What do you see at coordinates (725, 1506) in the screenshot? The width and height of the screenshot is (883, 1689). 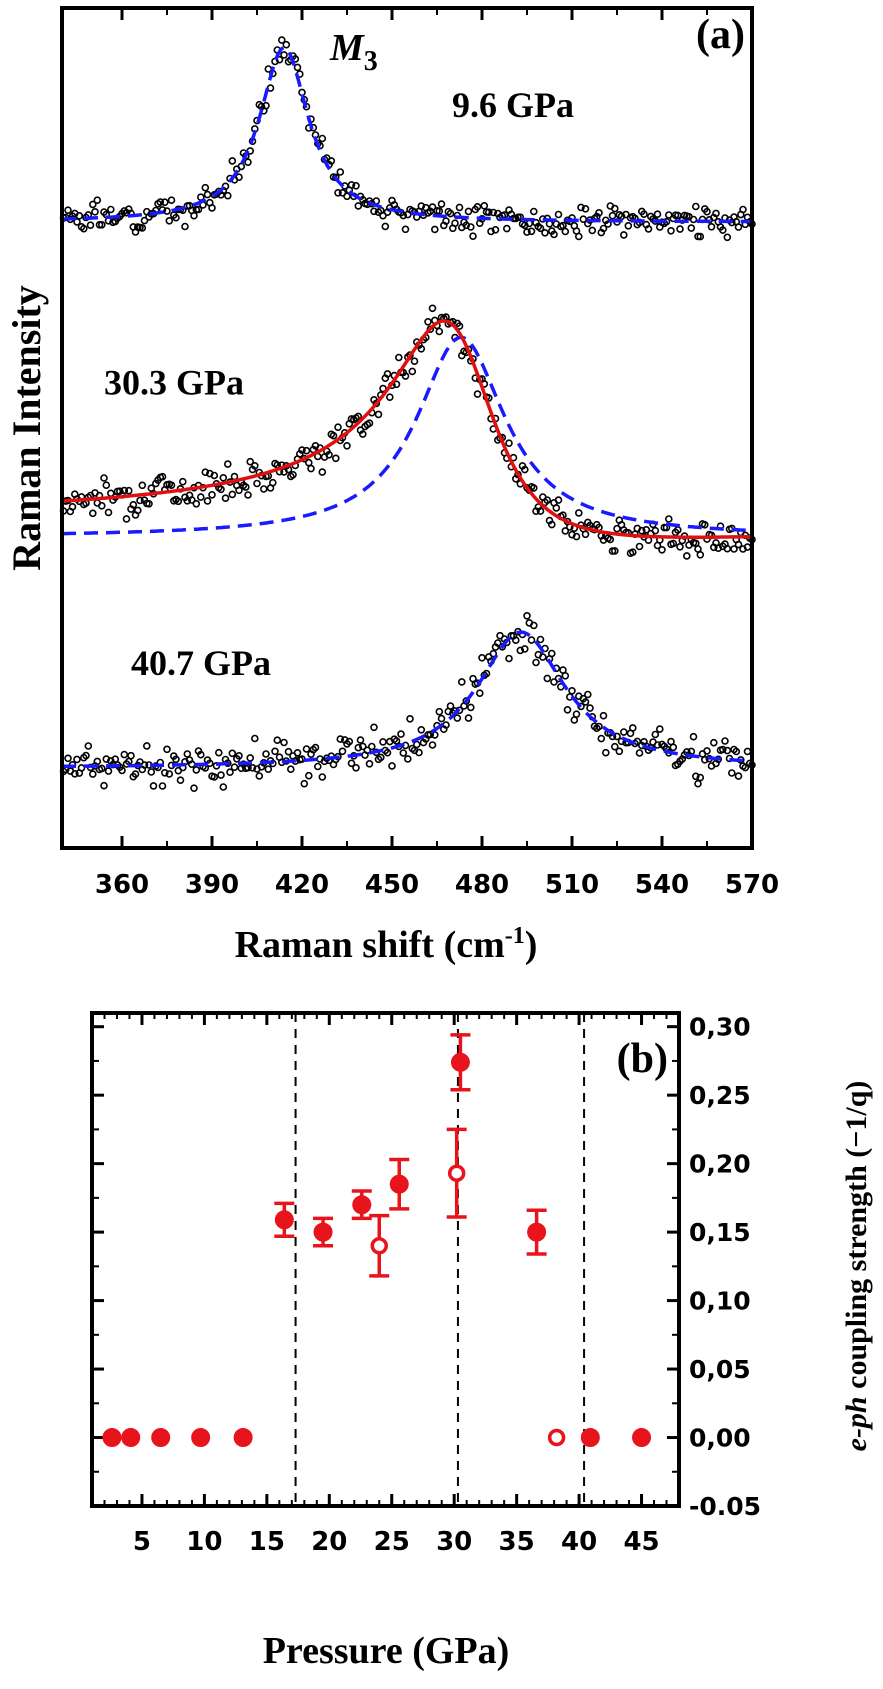 I see `y-tick-label: -0.05` at bounding box center [725, 1506].